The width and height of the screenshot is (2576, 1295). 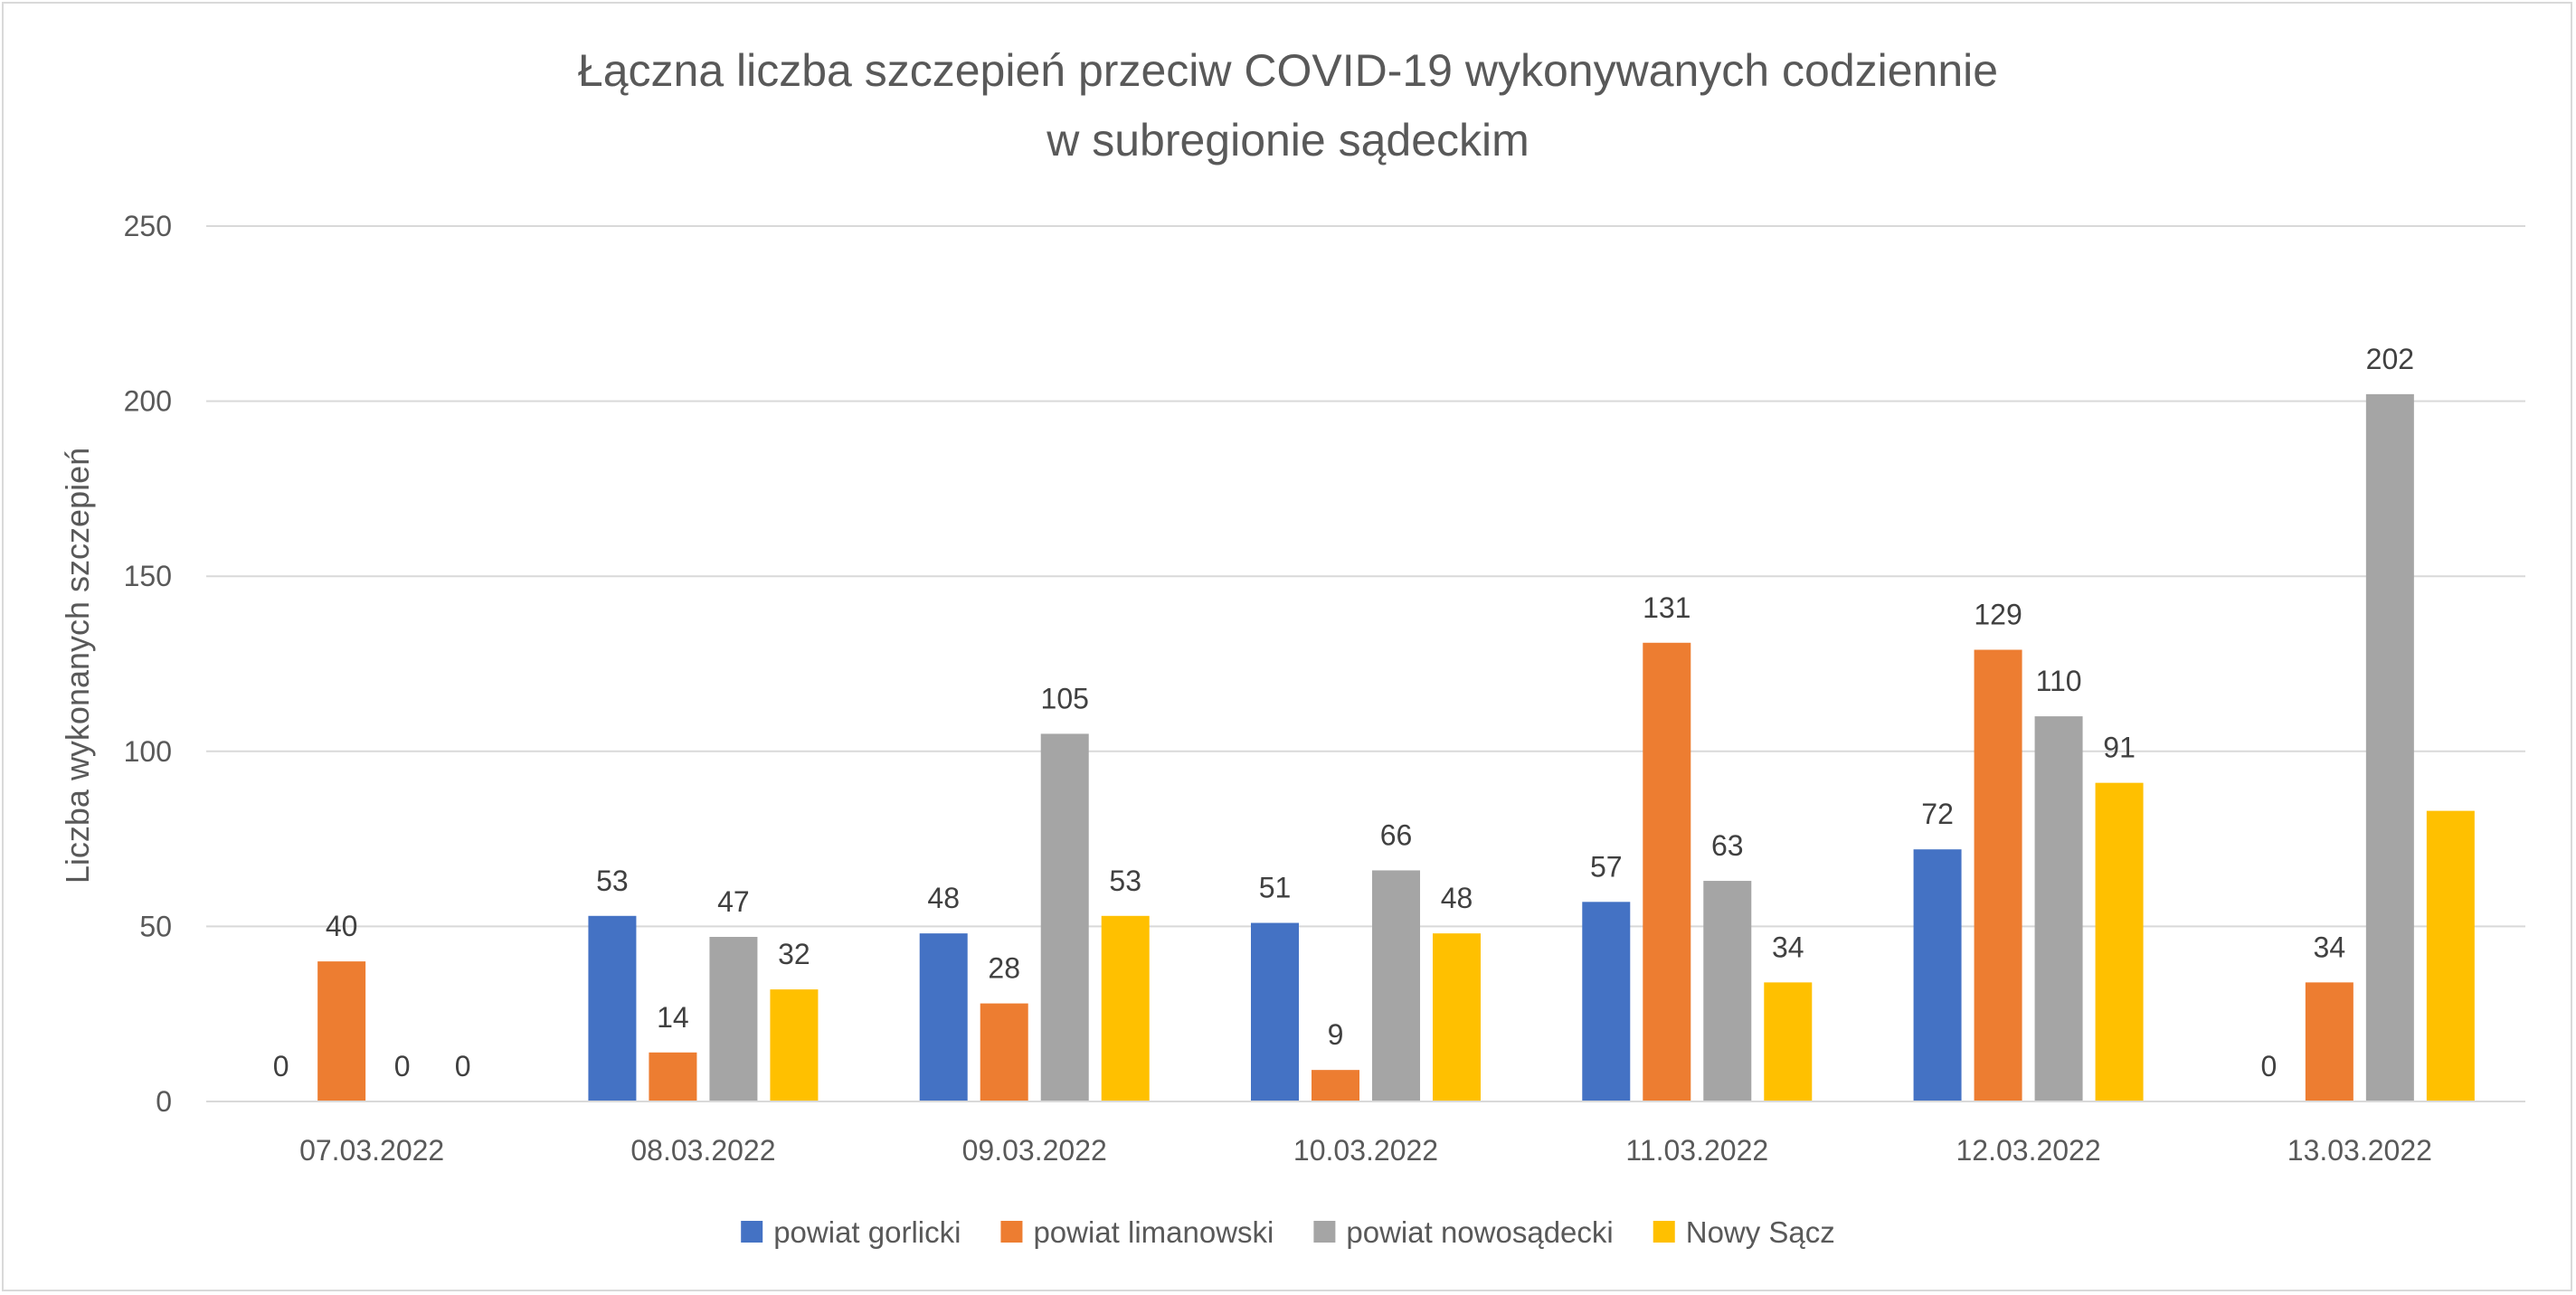 I want to click on data-label: 91, so click(x=2120, y=748).